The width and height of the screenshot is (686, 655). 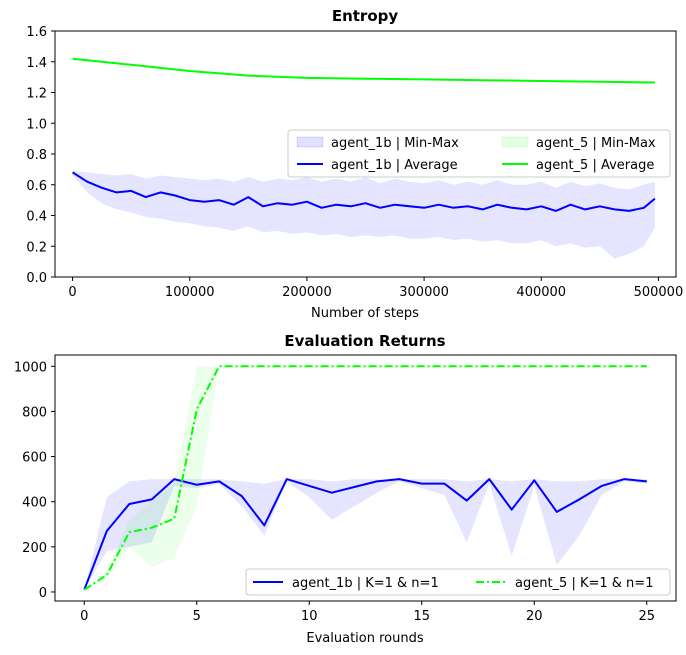 What do you see at coordinates (365, 16) in the screenshot?
I see `chart-title: Entropy` at bounding box center [365, 16].